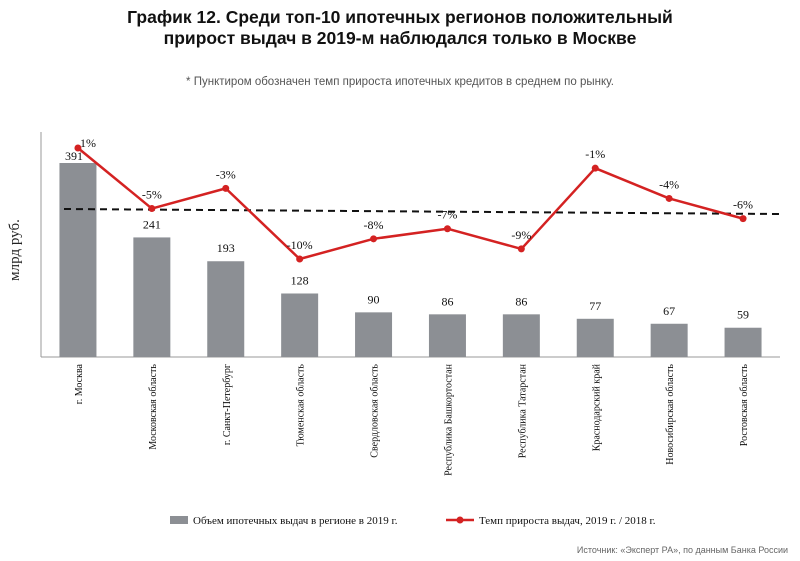  Describe the element at coordinates (227, 404) in the screenshot. I see `x-tick-label: г. Санкт-Петербург` at that location.